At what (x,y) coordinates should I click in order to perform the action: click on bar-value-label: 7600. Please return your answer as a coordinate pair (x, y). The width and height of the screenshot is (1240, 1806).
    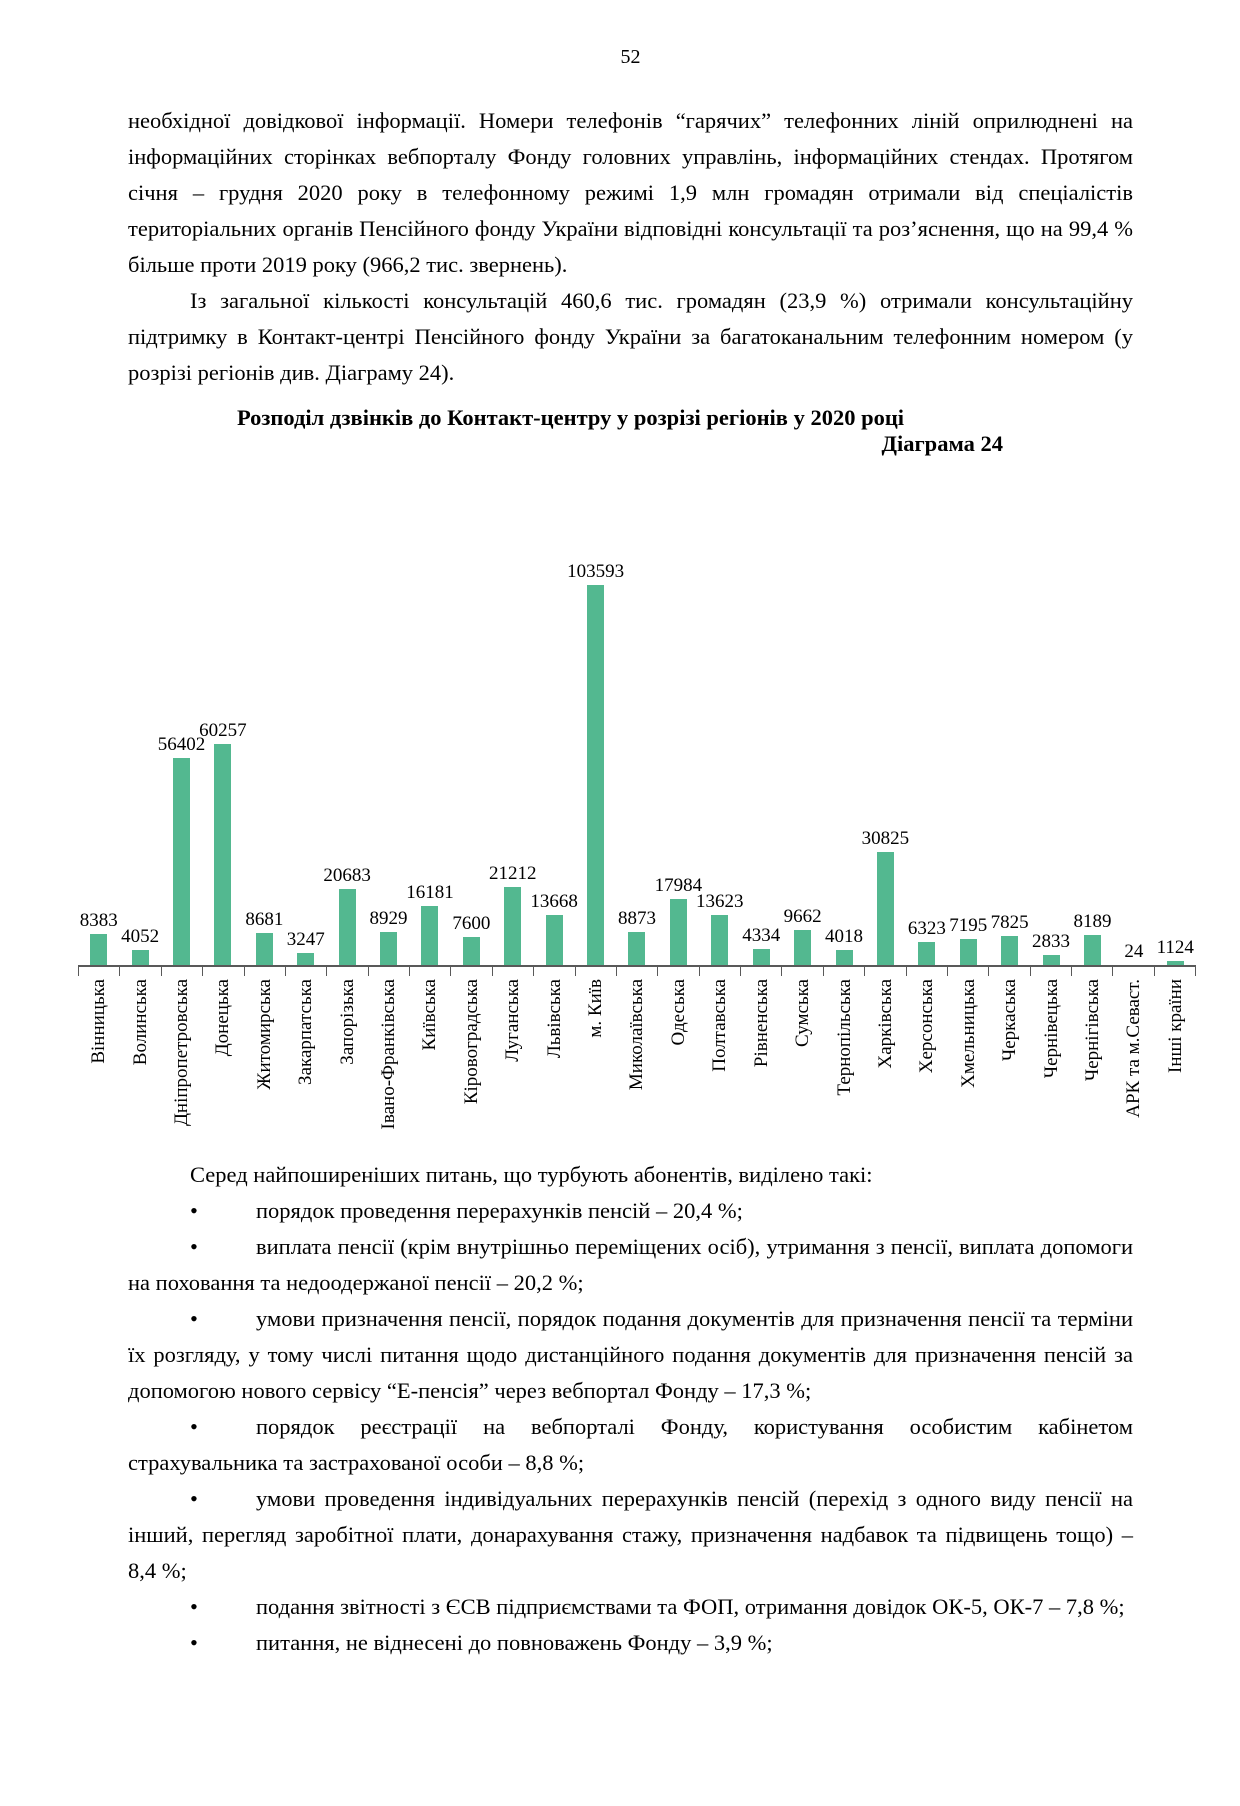
    Looking at the image, I should click on (471, 923).